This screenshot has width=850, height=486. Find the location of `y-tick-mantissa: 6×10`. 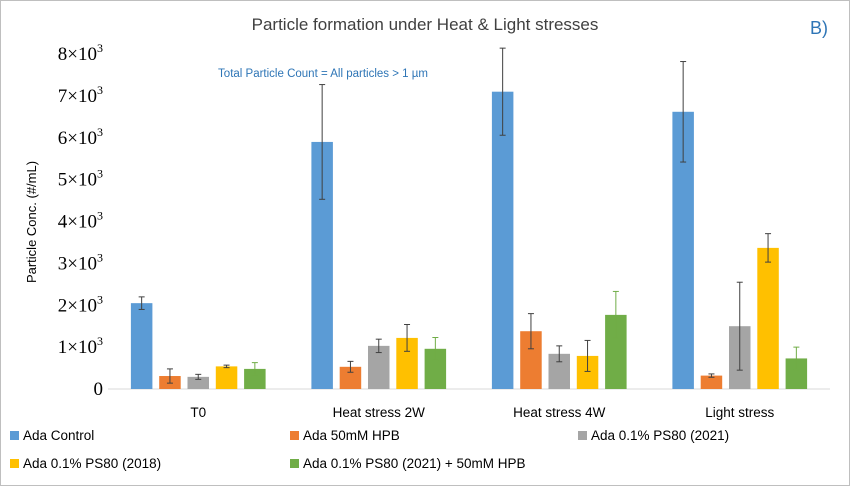

y-tick-mantissa: 6×10 is located at coordinates (77, 138).